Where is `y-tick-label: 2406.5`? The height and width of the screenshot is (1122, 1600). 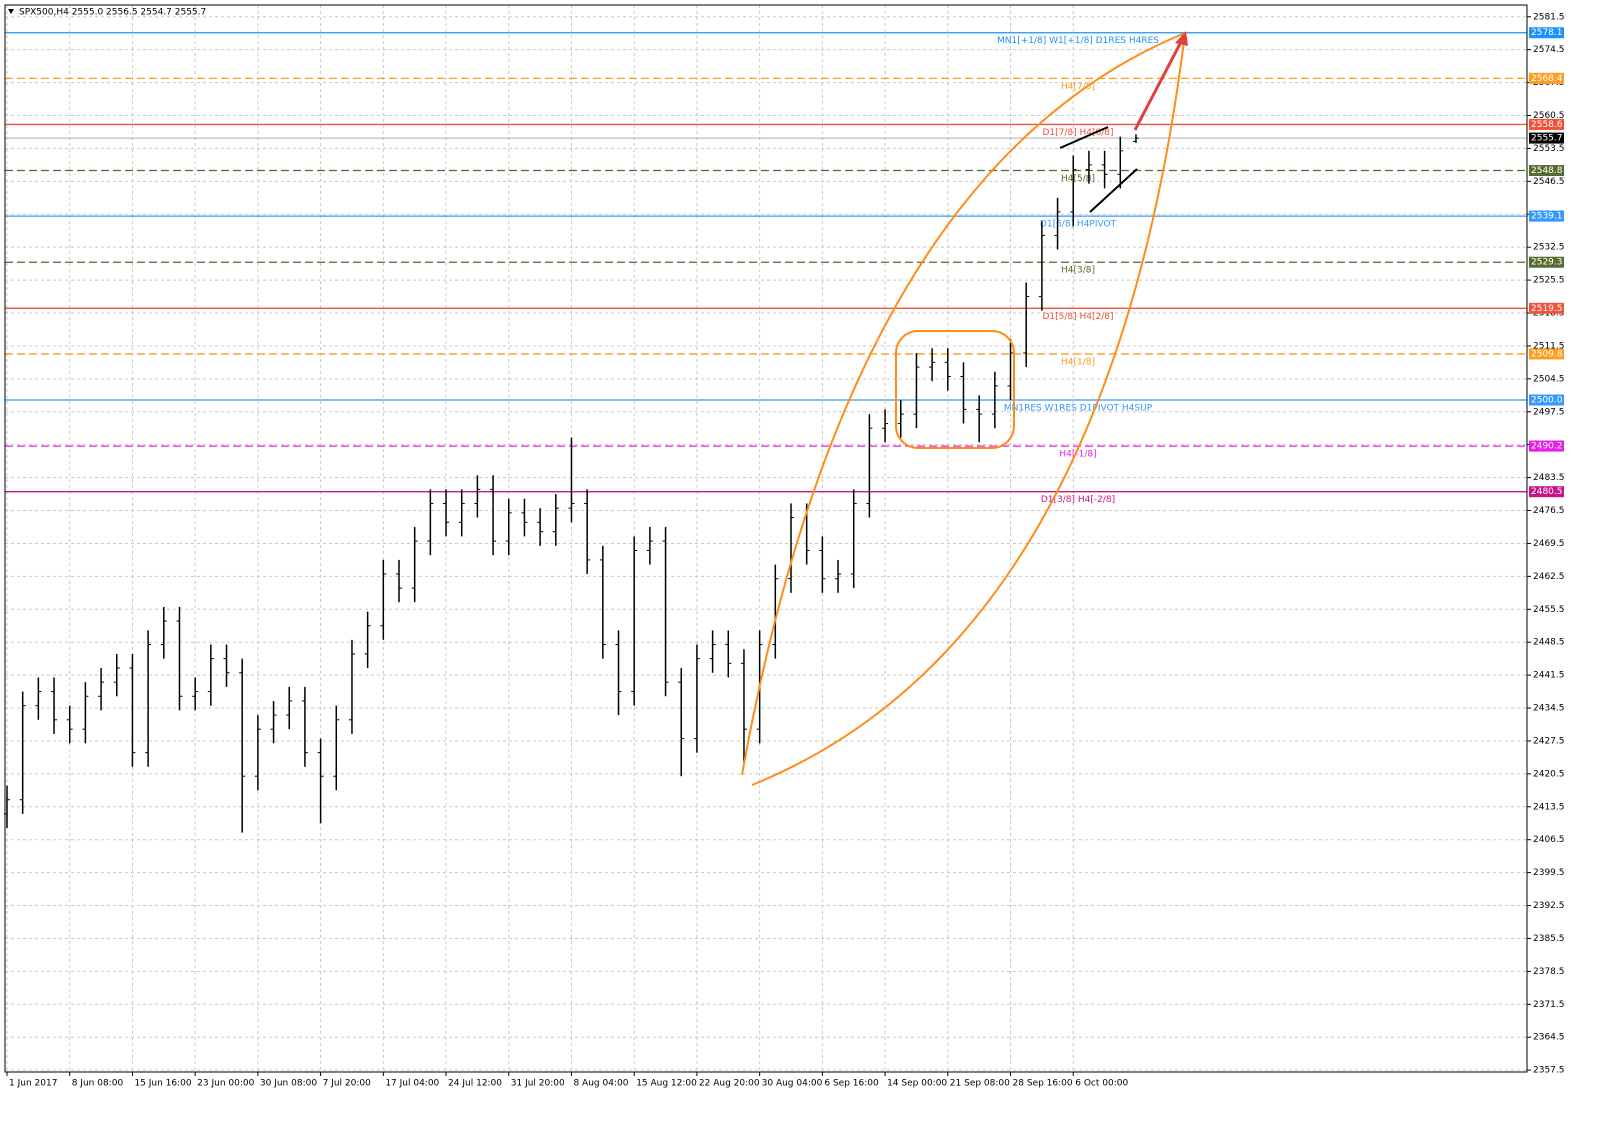 y-tick-label: 2406.5 is located at coordinates (1549, 840).